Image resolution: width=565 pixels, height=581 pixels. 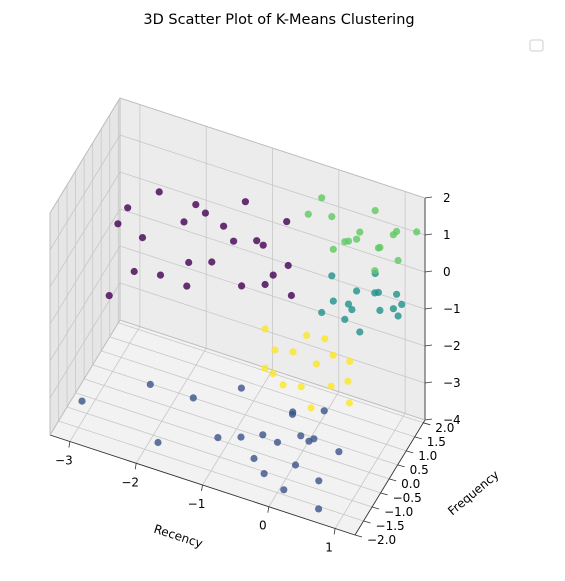 I want to click on y-tick-label: 1.5, so click(x=436, y=442).